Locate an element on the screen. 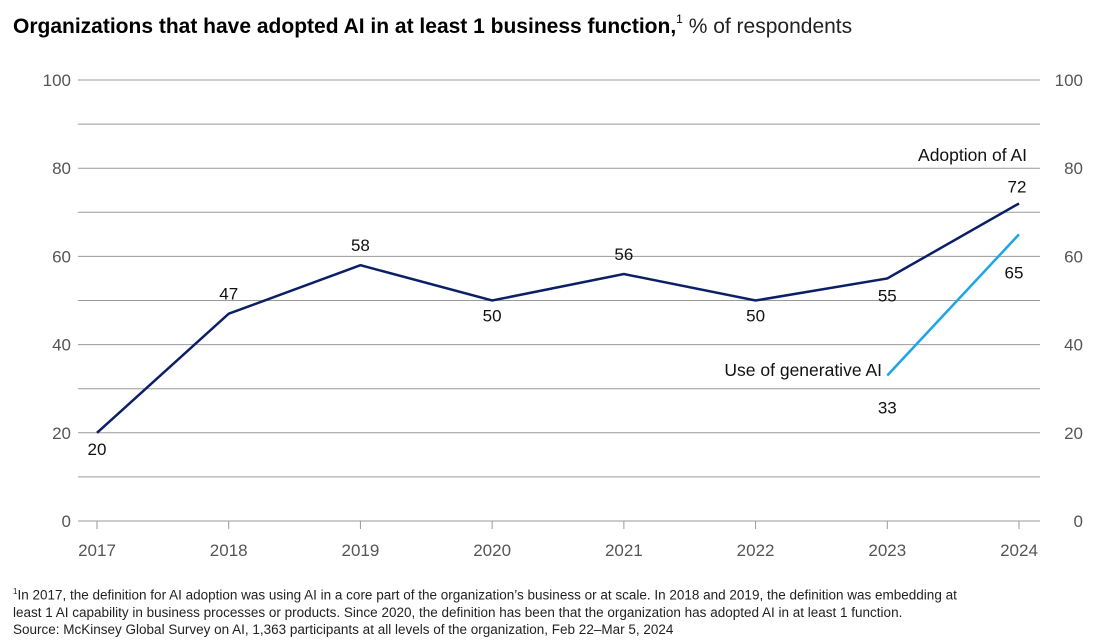  x-tick-label: 2019 is located at coordinates (361, 550).